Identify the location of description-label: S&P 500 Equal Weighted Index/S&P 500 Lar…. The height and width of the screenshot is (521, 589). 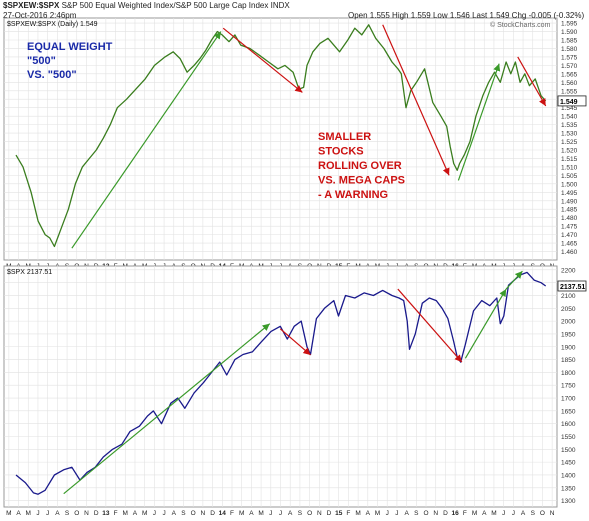
(165, 5).